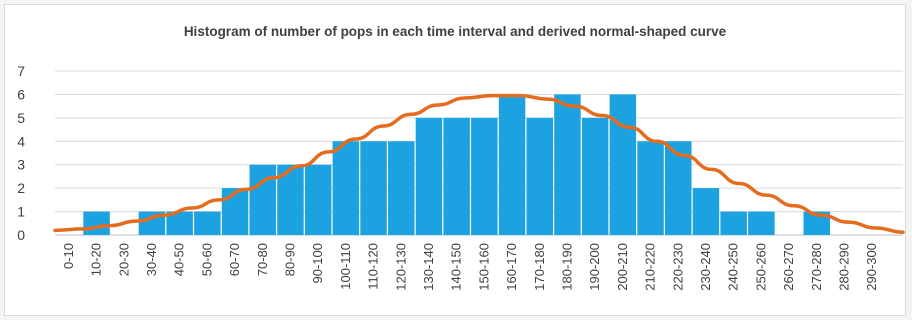 This screenshot has width=912, height=320. Describe the element at coordinates (428, 267) in the screenshot. I see `x-tick-label: 130-140` at that location.